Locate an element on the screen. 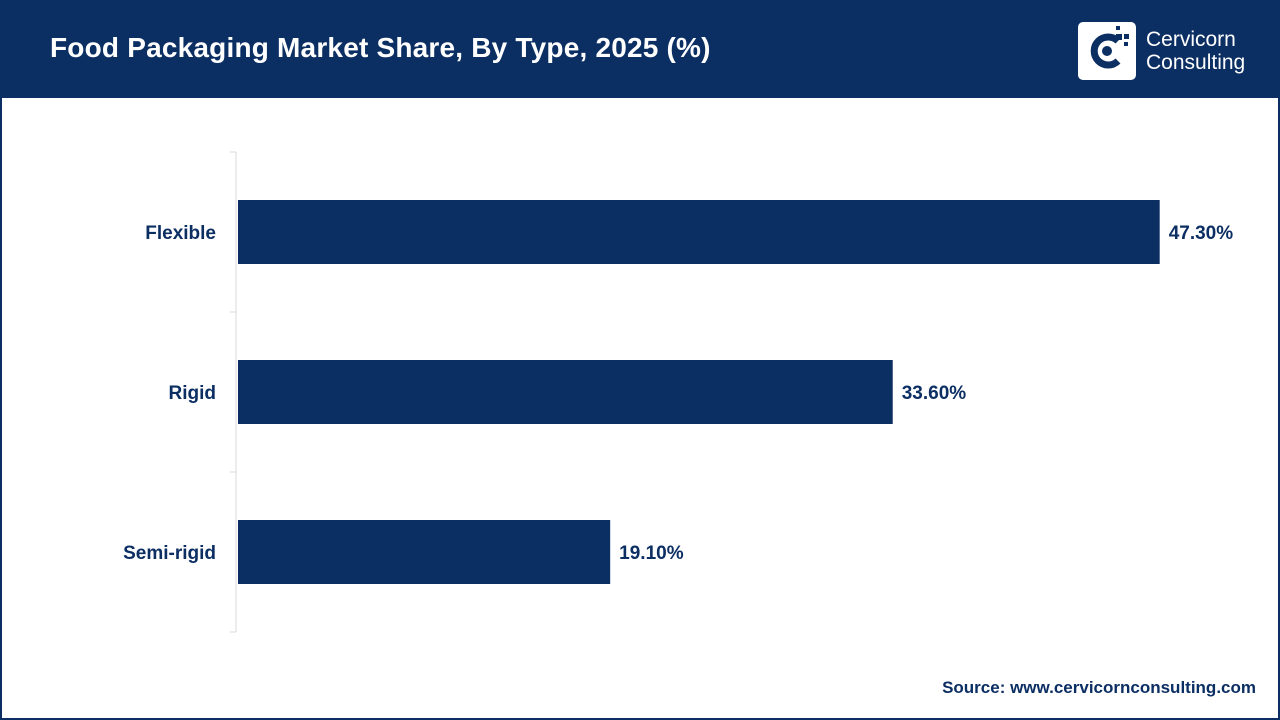 This screenshot has width=1280, height=720. category-label: Flexible is located at coordinates (180, 233).